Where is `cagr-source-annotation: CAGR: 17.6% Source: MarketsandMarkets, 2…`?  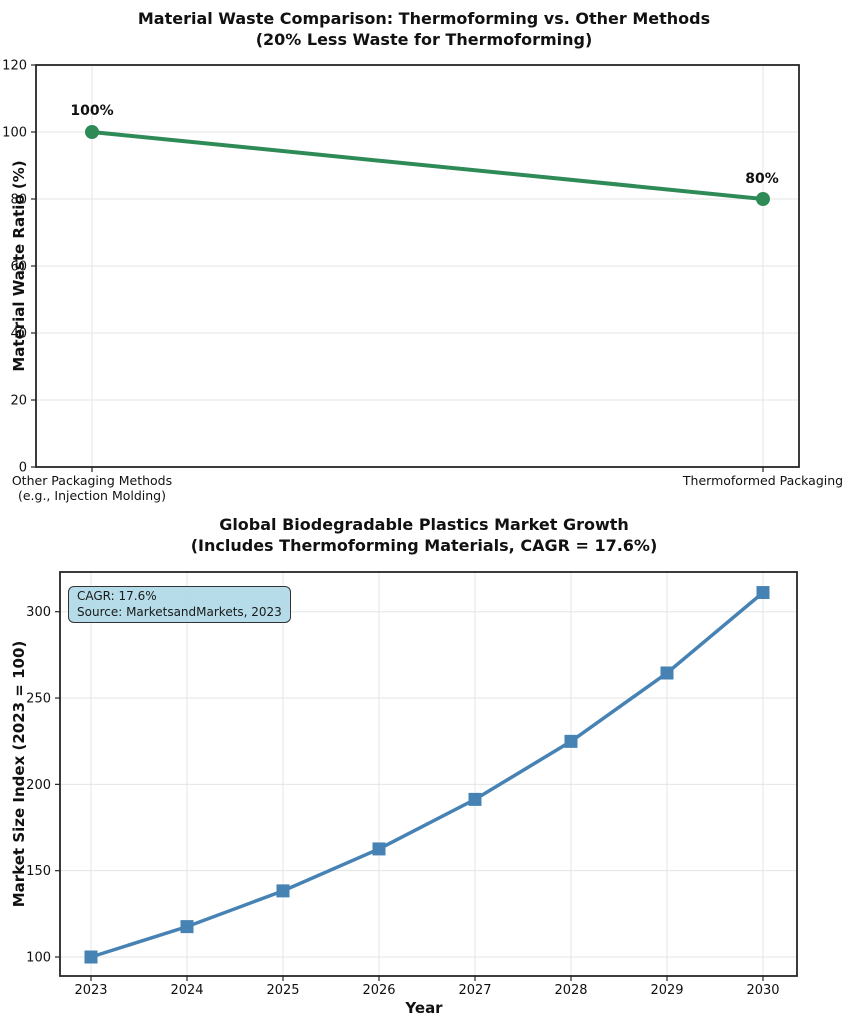
cagr-source-annotation: CAGR: 17.6% Source: MarketsandMarkets, 2… is located at coordinates (179, 604).